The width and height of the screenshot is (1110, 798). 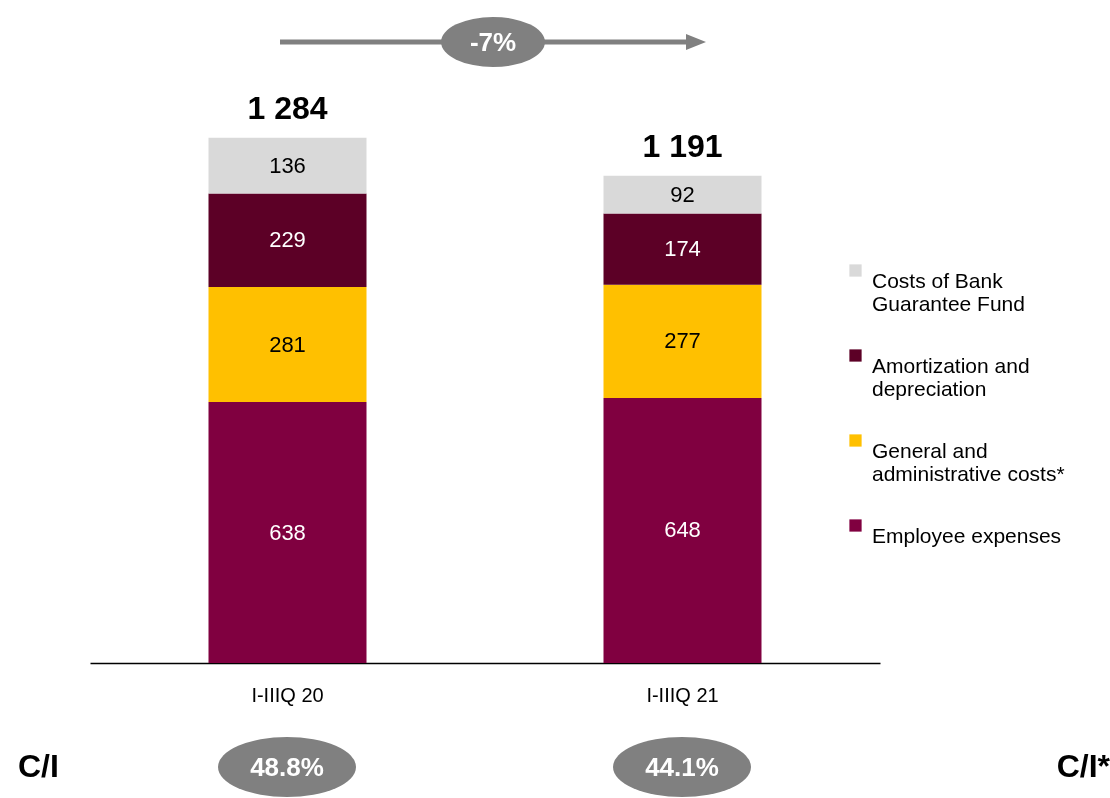 I want to click on data-label: 174, so click(x=682, y=249).